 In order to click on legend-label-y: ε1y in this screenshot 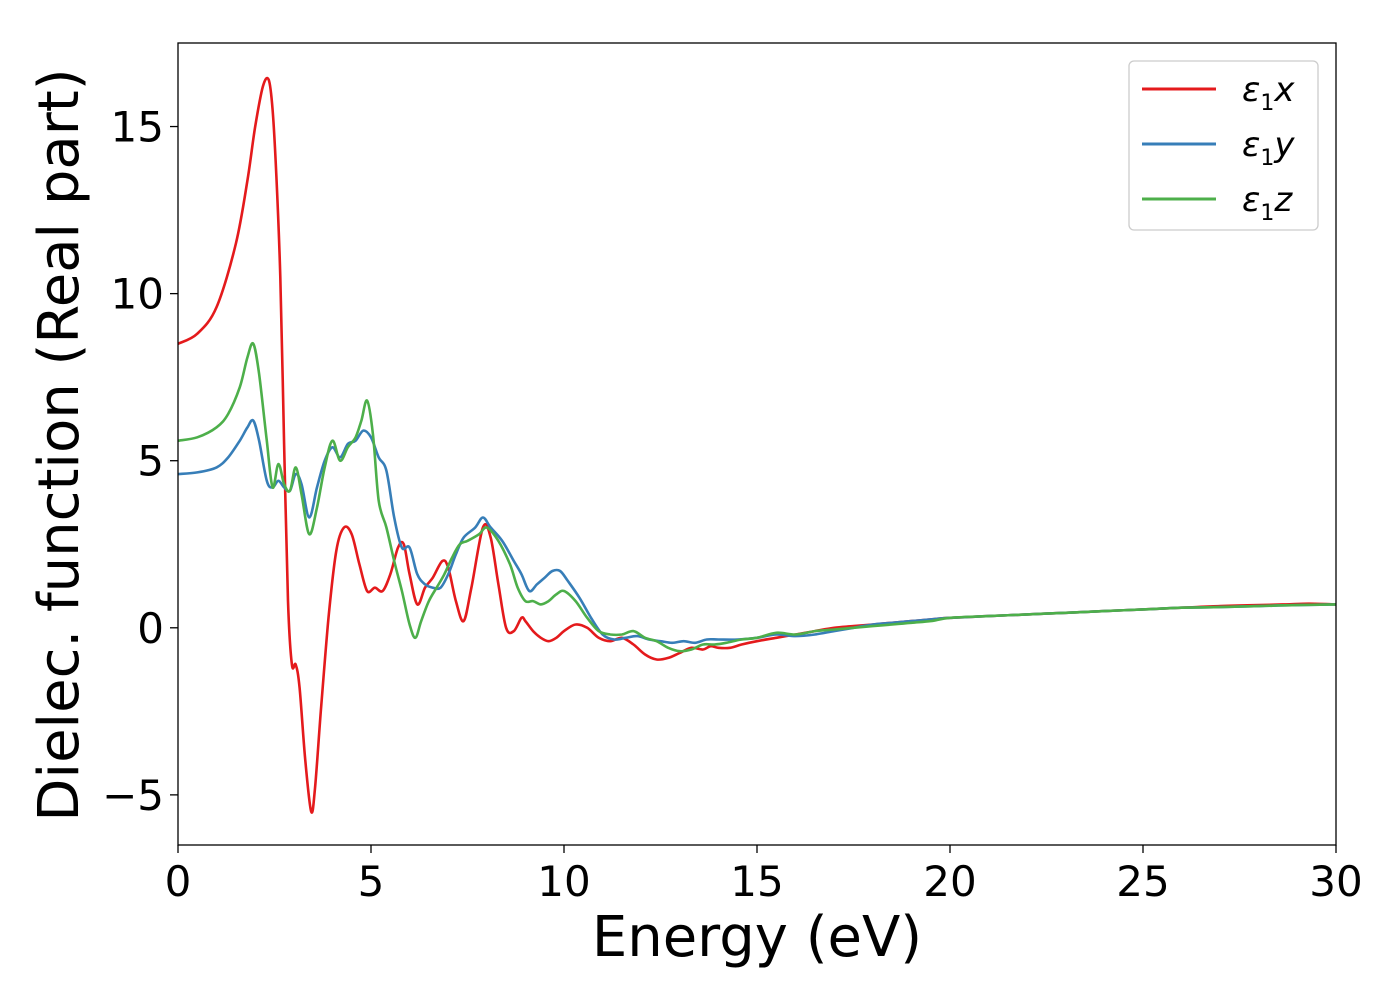, I will do `click(1268, 148)`.